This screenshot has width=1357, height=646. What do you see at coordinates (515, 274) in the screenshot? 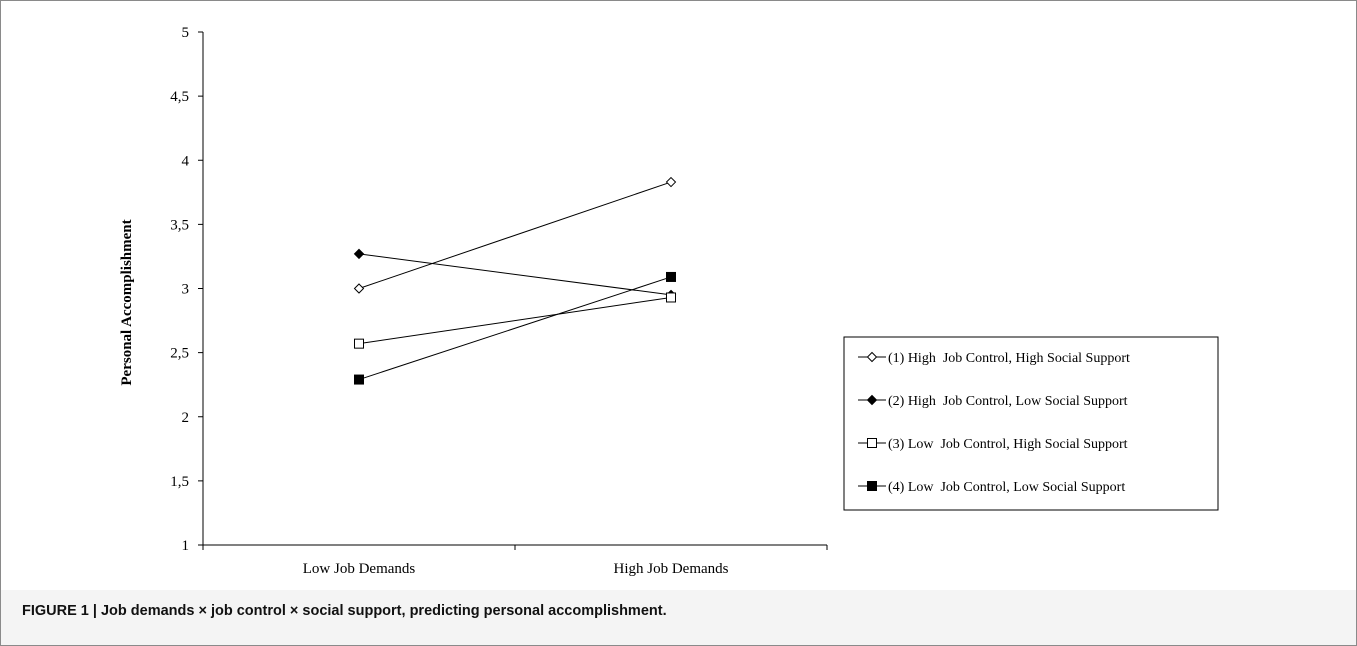
I see `series-2-line` at bounding box center [515, 274].